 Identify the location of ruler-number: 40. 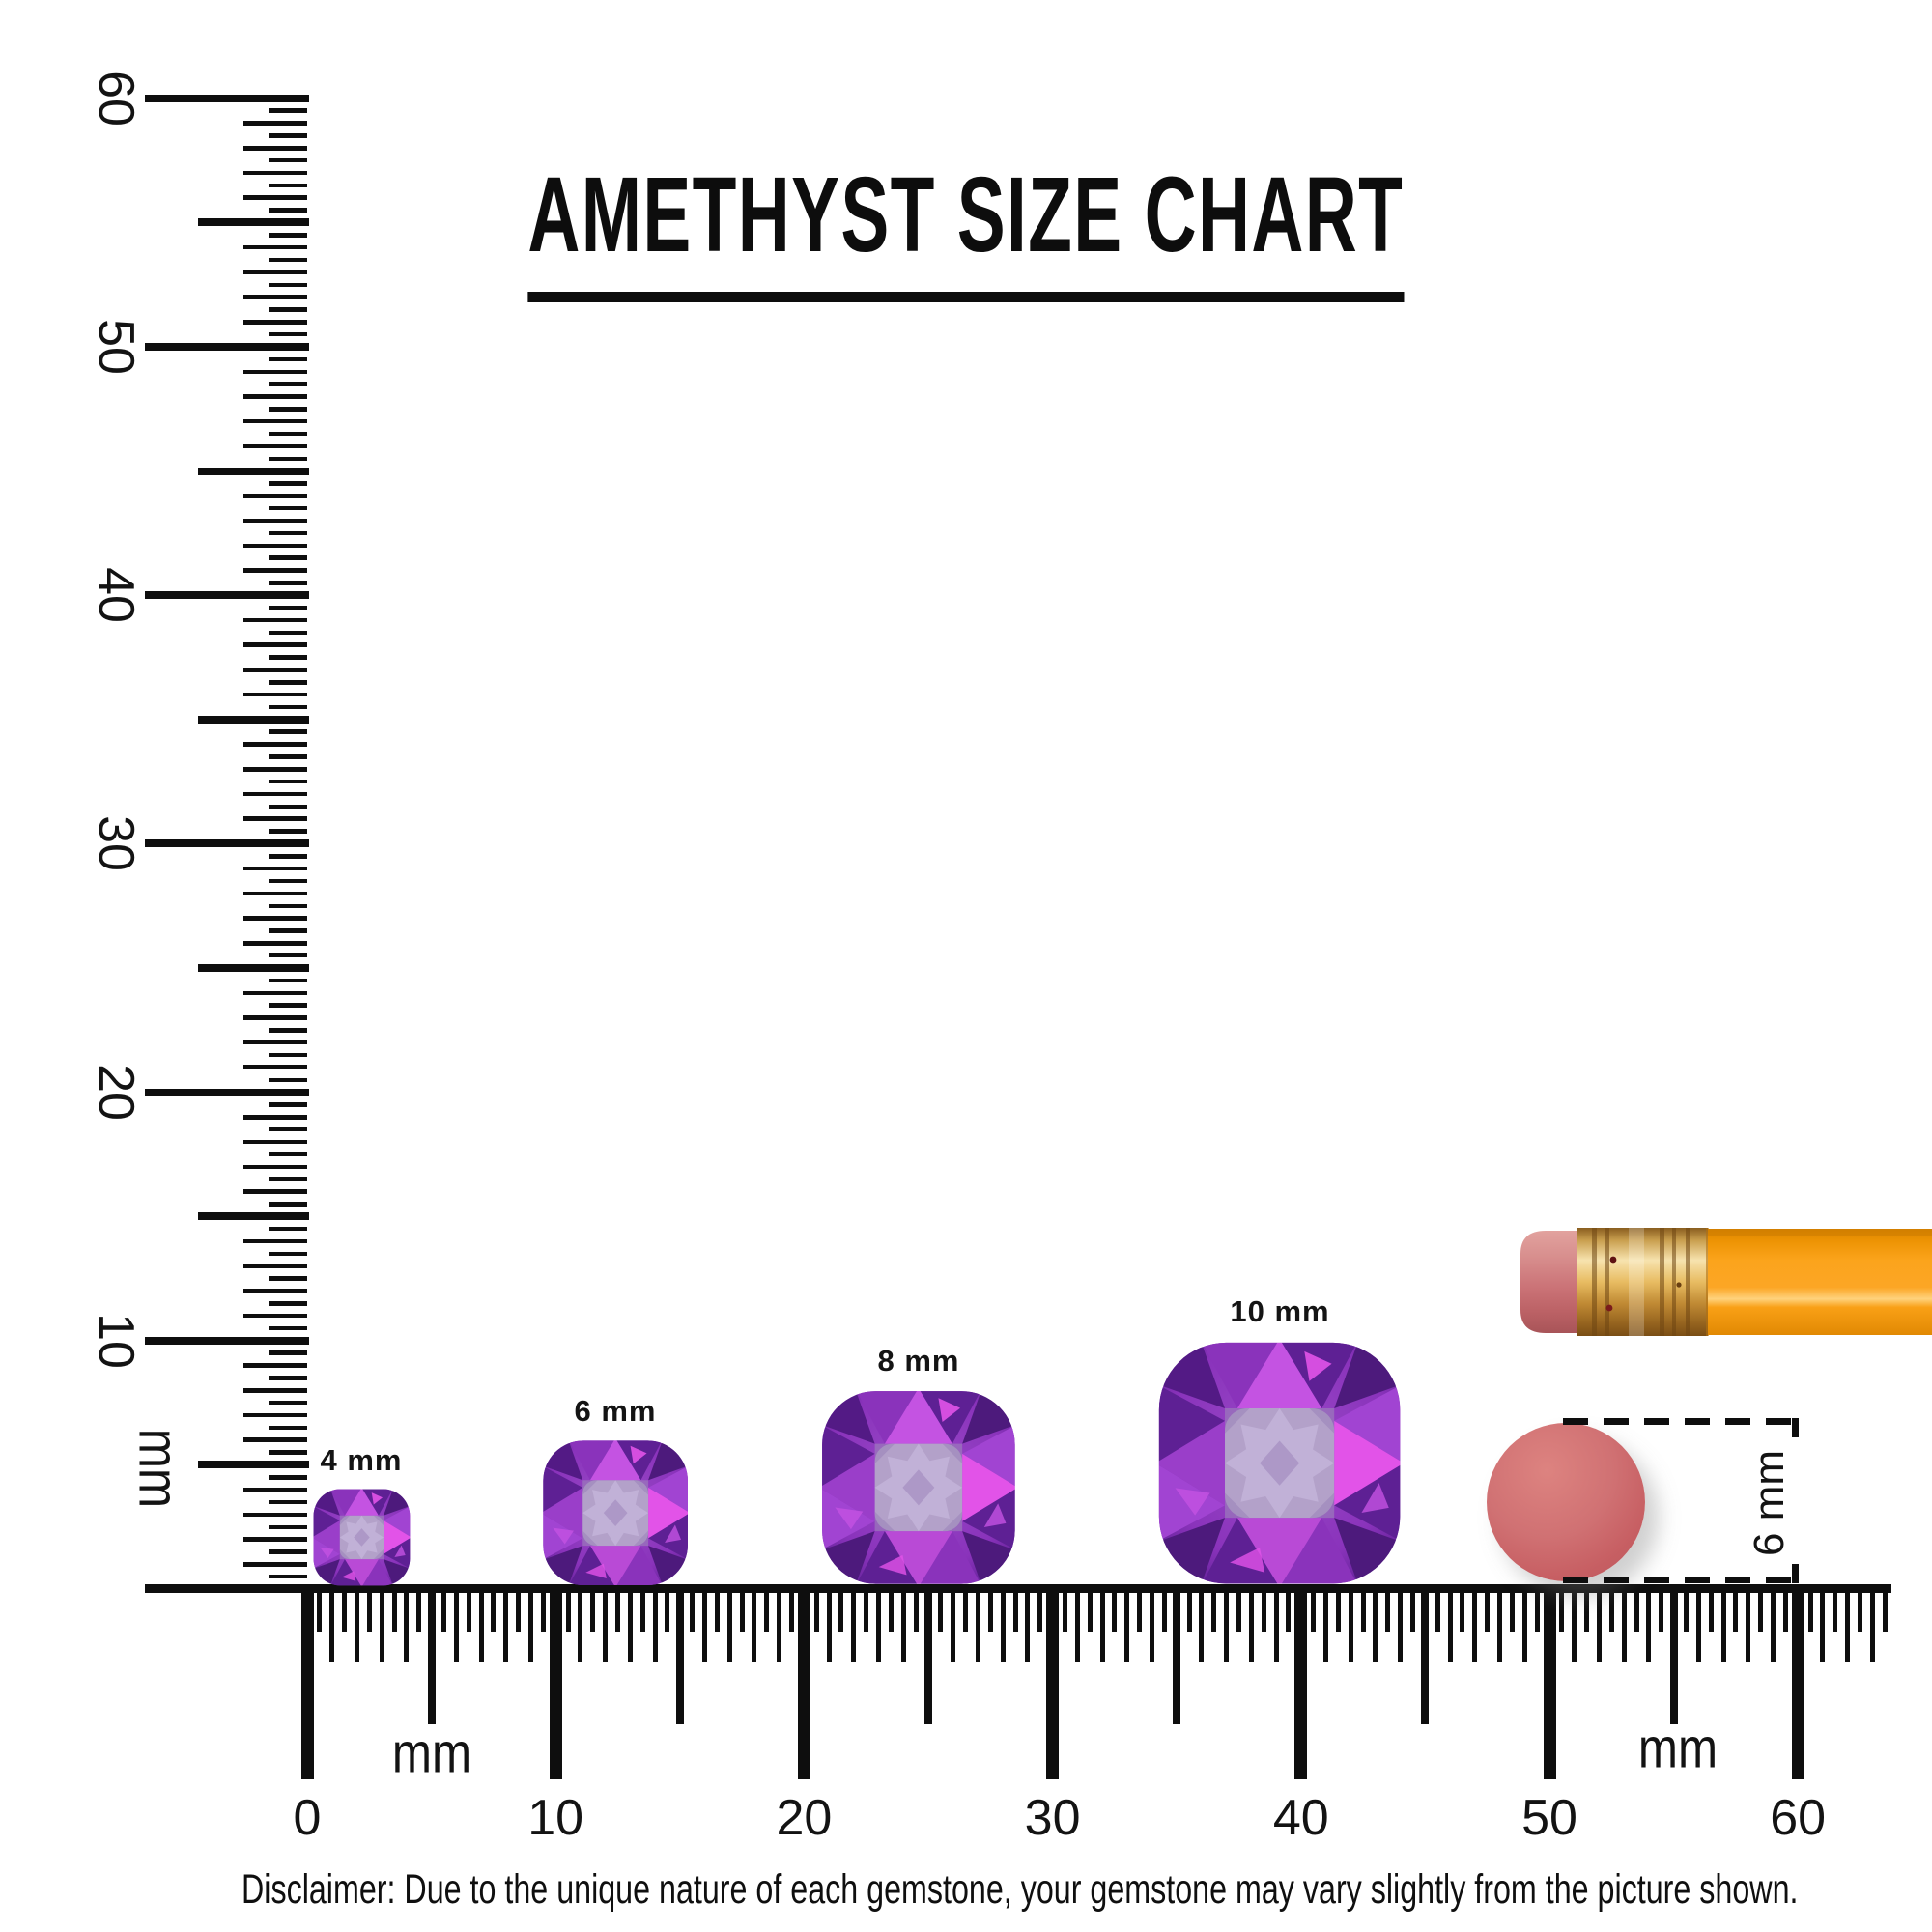
(116, 595).